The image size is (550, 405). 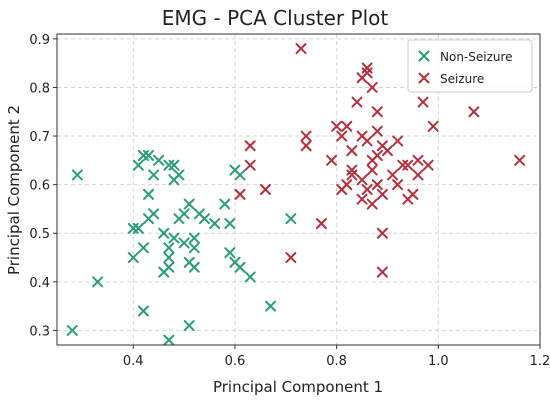 What do you see at coordinates (39, 234) in the screenshot?
I see `y-tick-label: 0.5` at bounding box center [39, 234].